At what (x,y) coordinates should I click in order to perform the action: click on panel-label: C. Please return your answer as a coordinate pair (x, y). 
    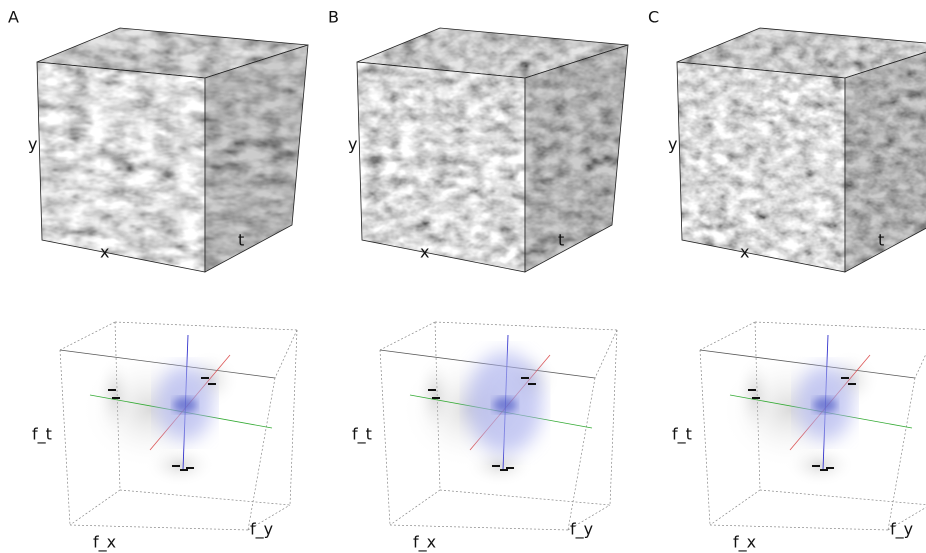
    Looking at the image, I should click on (653, 17).